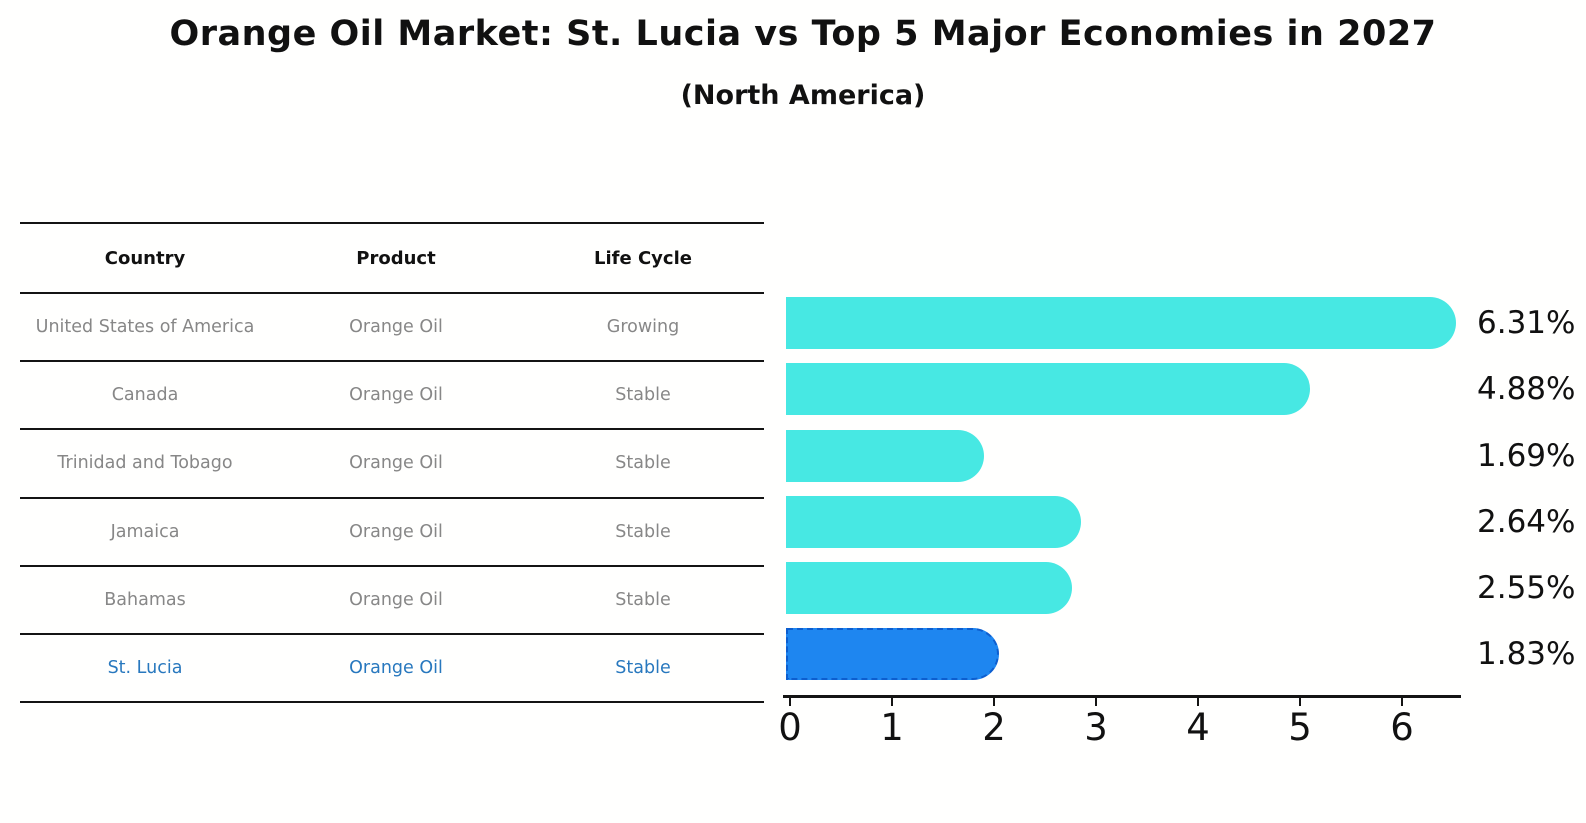 The height and width of the screenshot is (823, 1586). Describe the element at coordinates (1096, 727) in the screenshot. I see `x-axis-tick-label: 3` at that location.